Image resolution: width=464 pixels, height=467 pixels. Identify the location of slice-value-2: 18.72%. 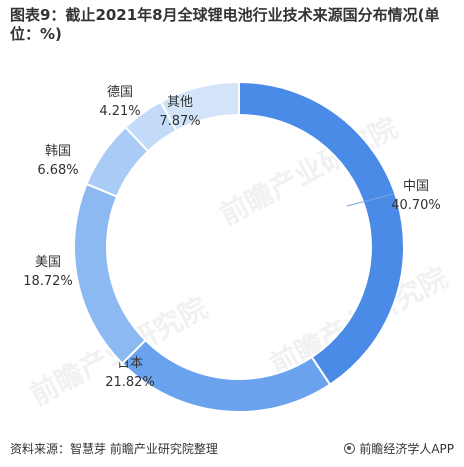
(48, 281).